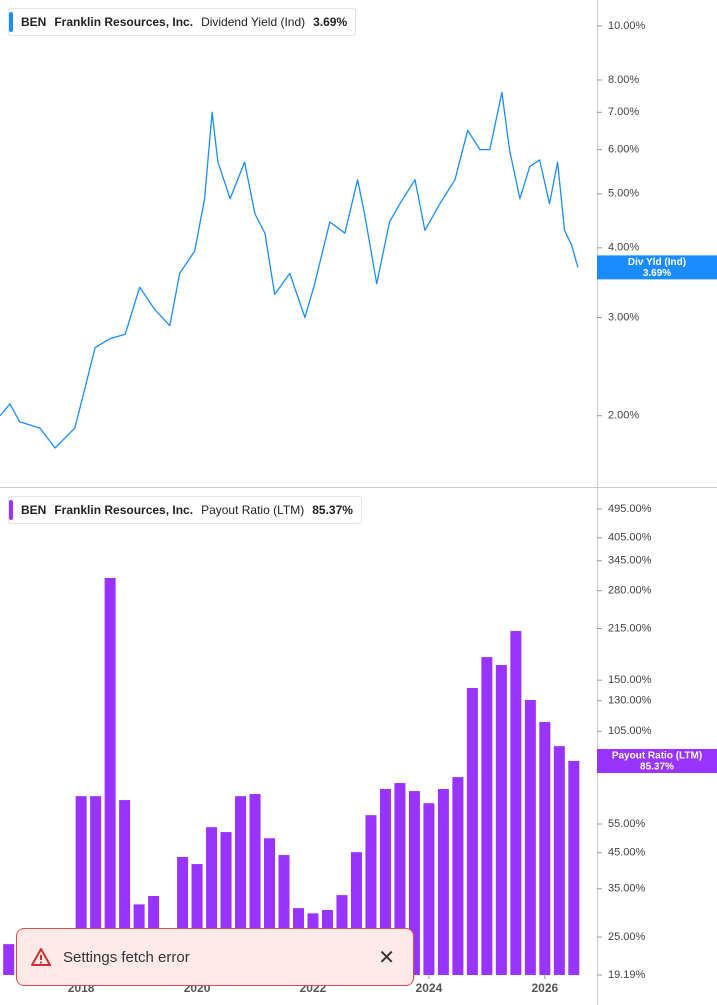 The width and height of the screenshot is (717, 1005). Describe the element at coordinates (330, 22) in the screenshot. I see `metric-value: 3.69%` at that location.